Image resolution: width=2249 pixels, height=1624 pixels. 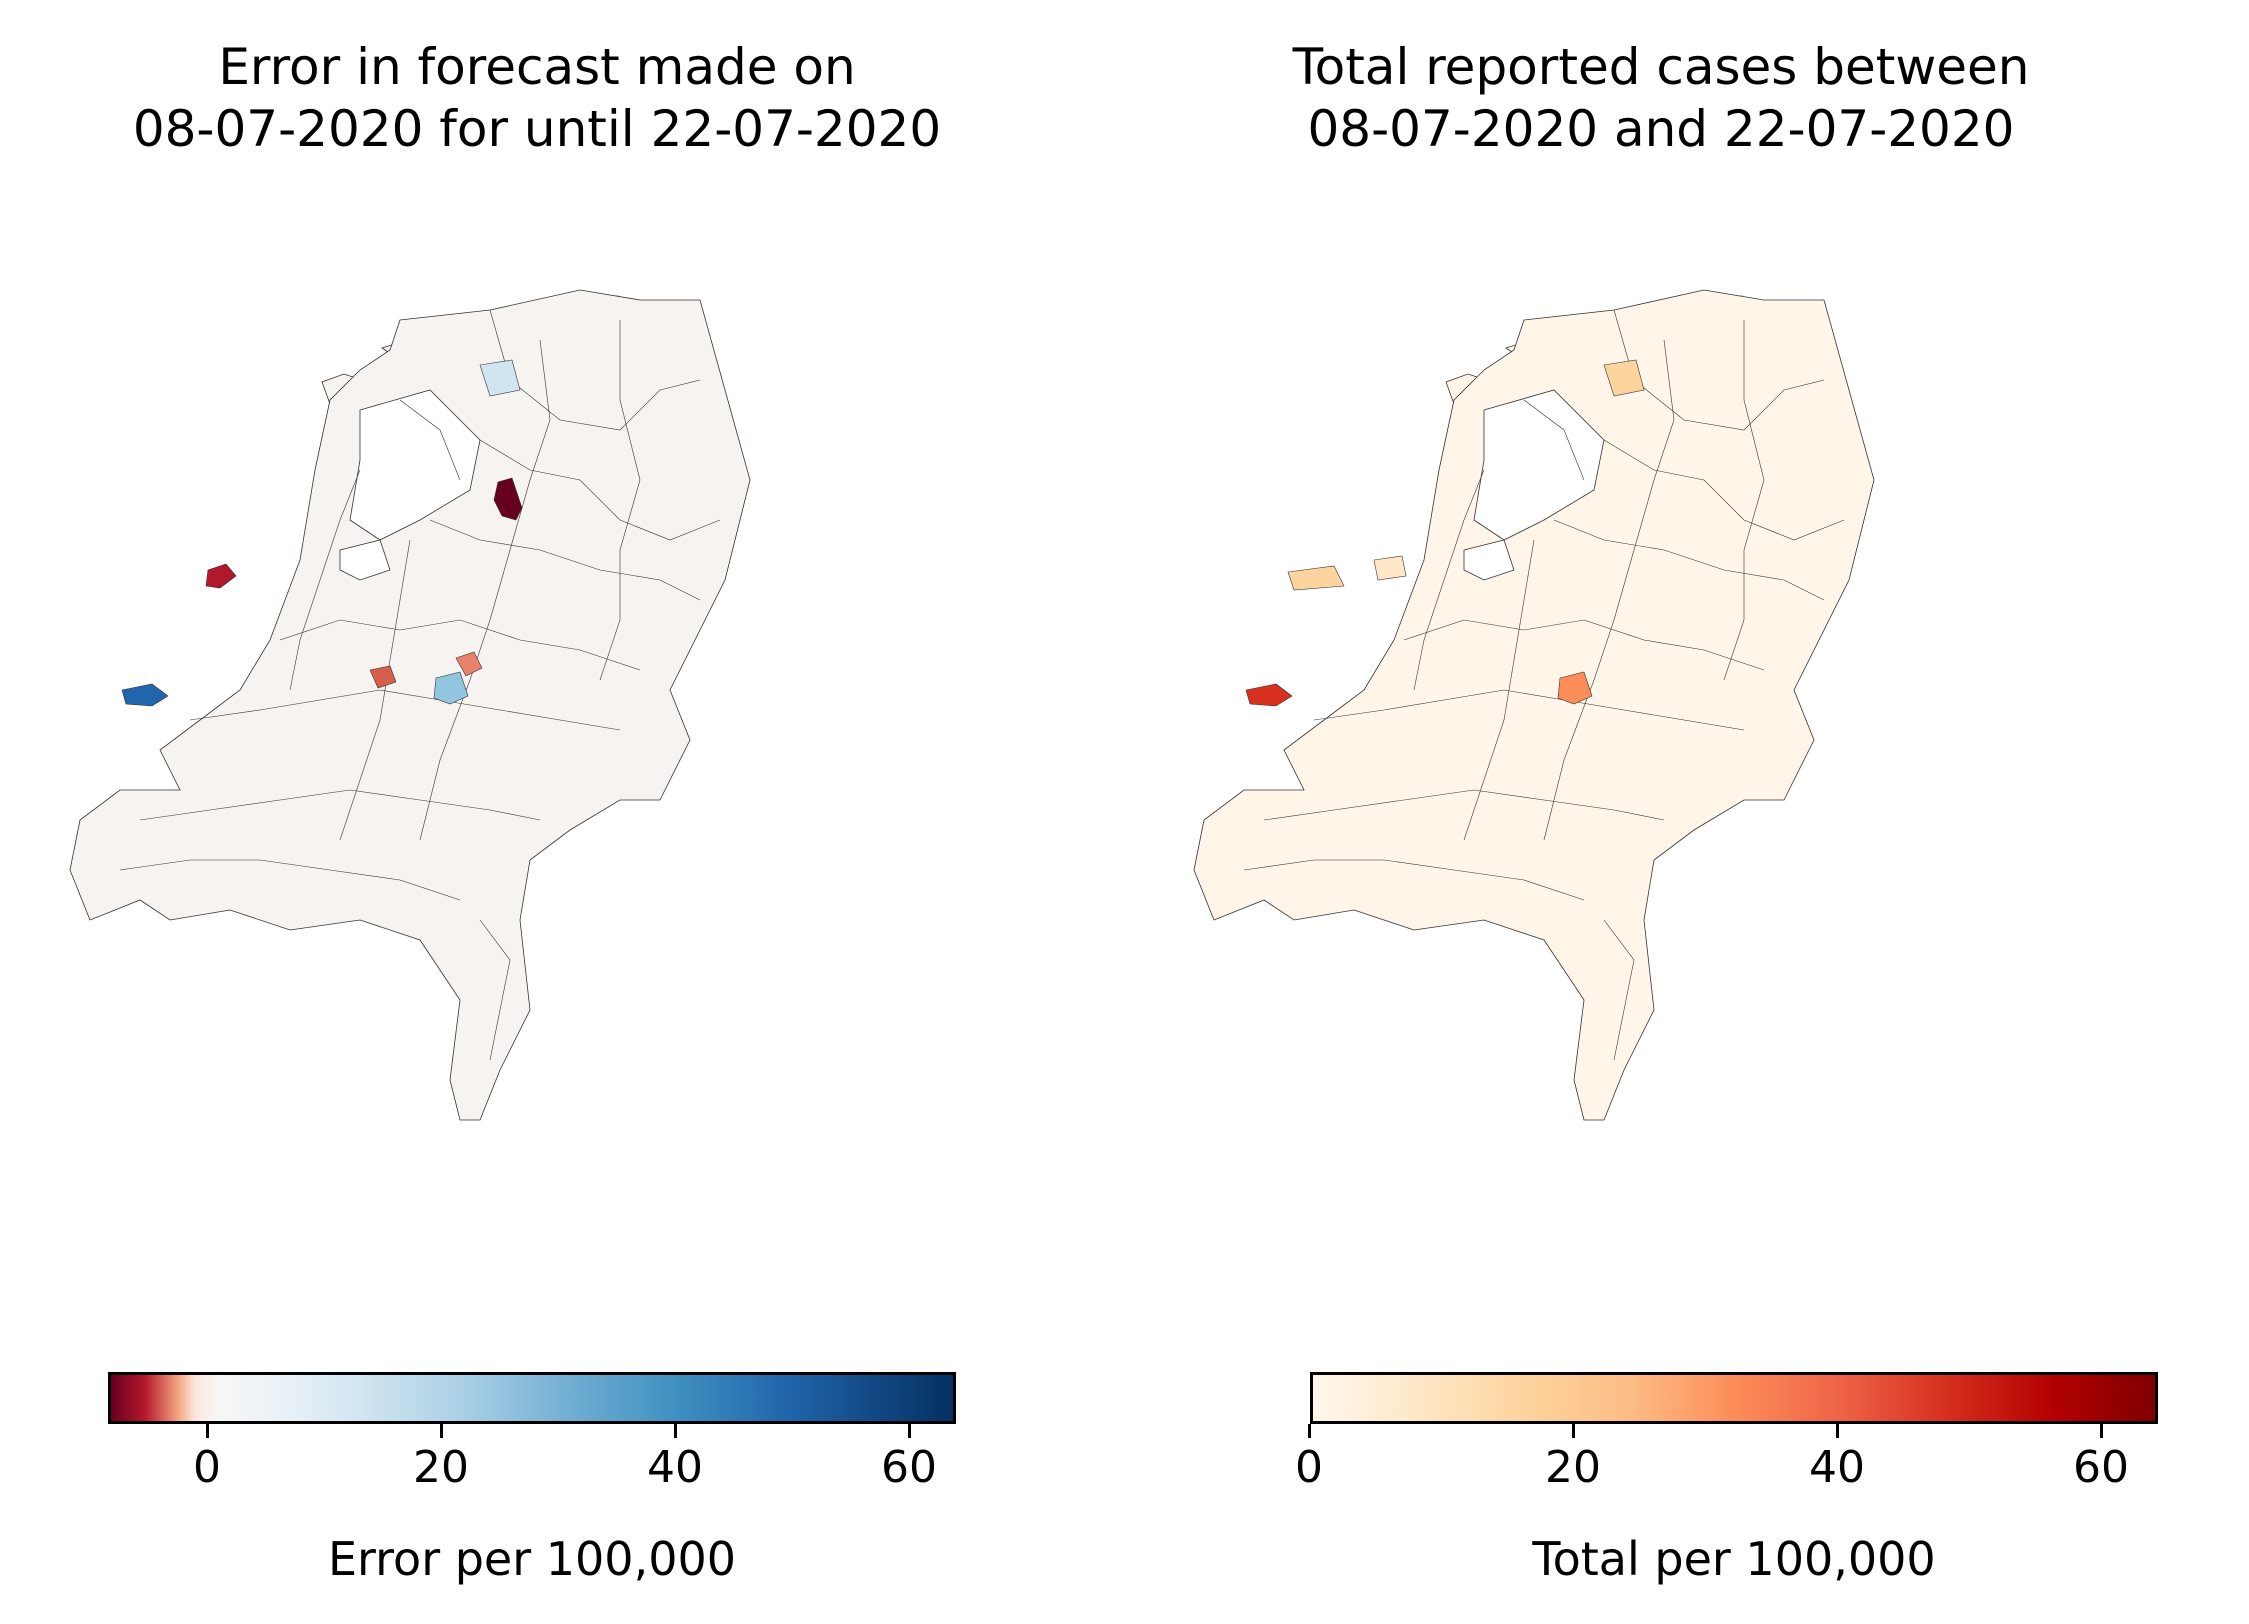 What do you see at coordinates (207, 1467) in the screenshot?
I see `error-tick-label: 0` at bounding box center [207, 1467].